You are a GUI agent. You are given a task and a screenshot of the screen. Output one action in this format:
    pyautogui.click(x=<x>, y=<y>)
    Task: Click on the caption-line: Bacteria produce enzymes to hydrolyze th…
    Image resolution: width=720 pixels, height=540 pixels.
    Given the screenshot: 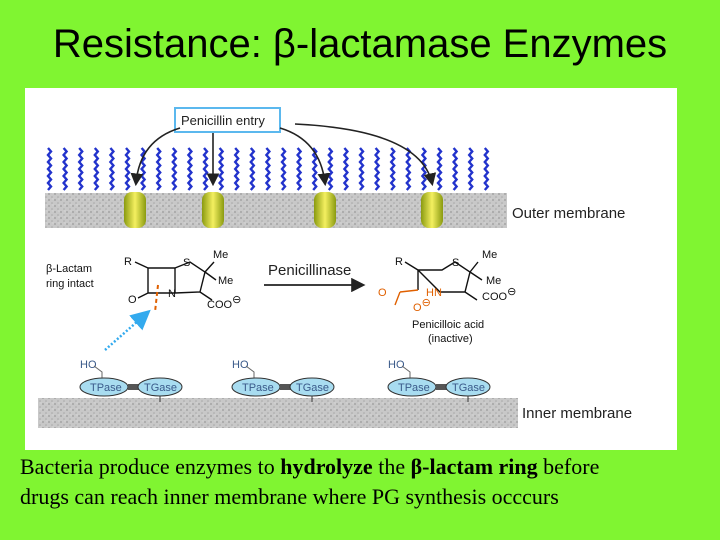 What is the action you would take?
    pyautogui.click(x=370, y=467)
    